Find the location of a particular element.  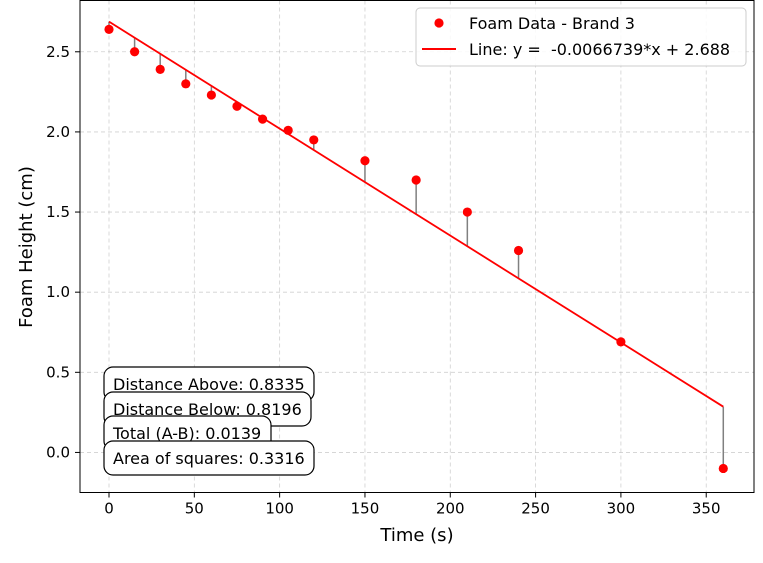

annotation-text: Distance Below: 0.8196 is located at coordinates (207, 409).